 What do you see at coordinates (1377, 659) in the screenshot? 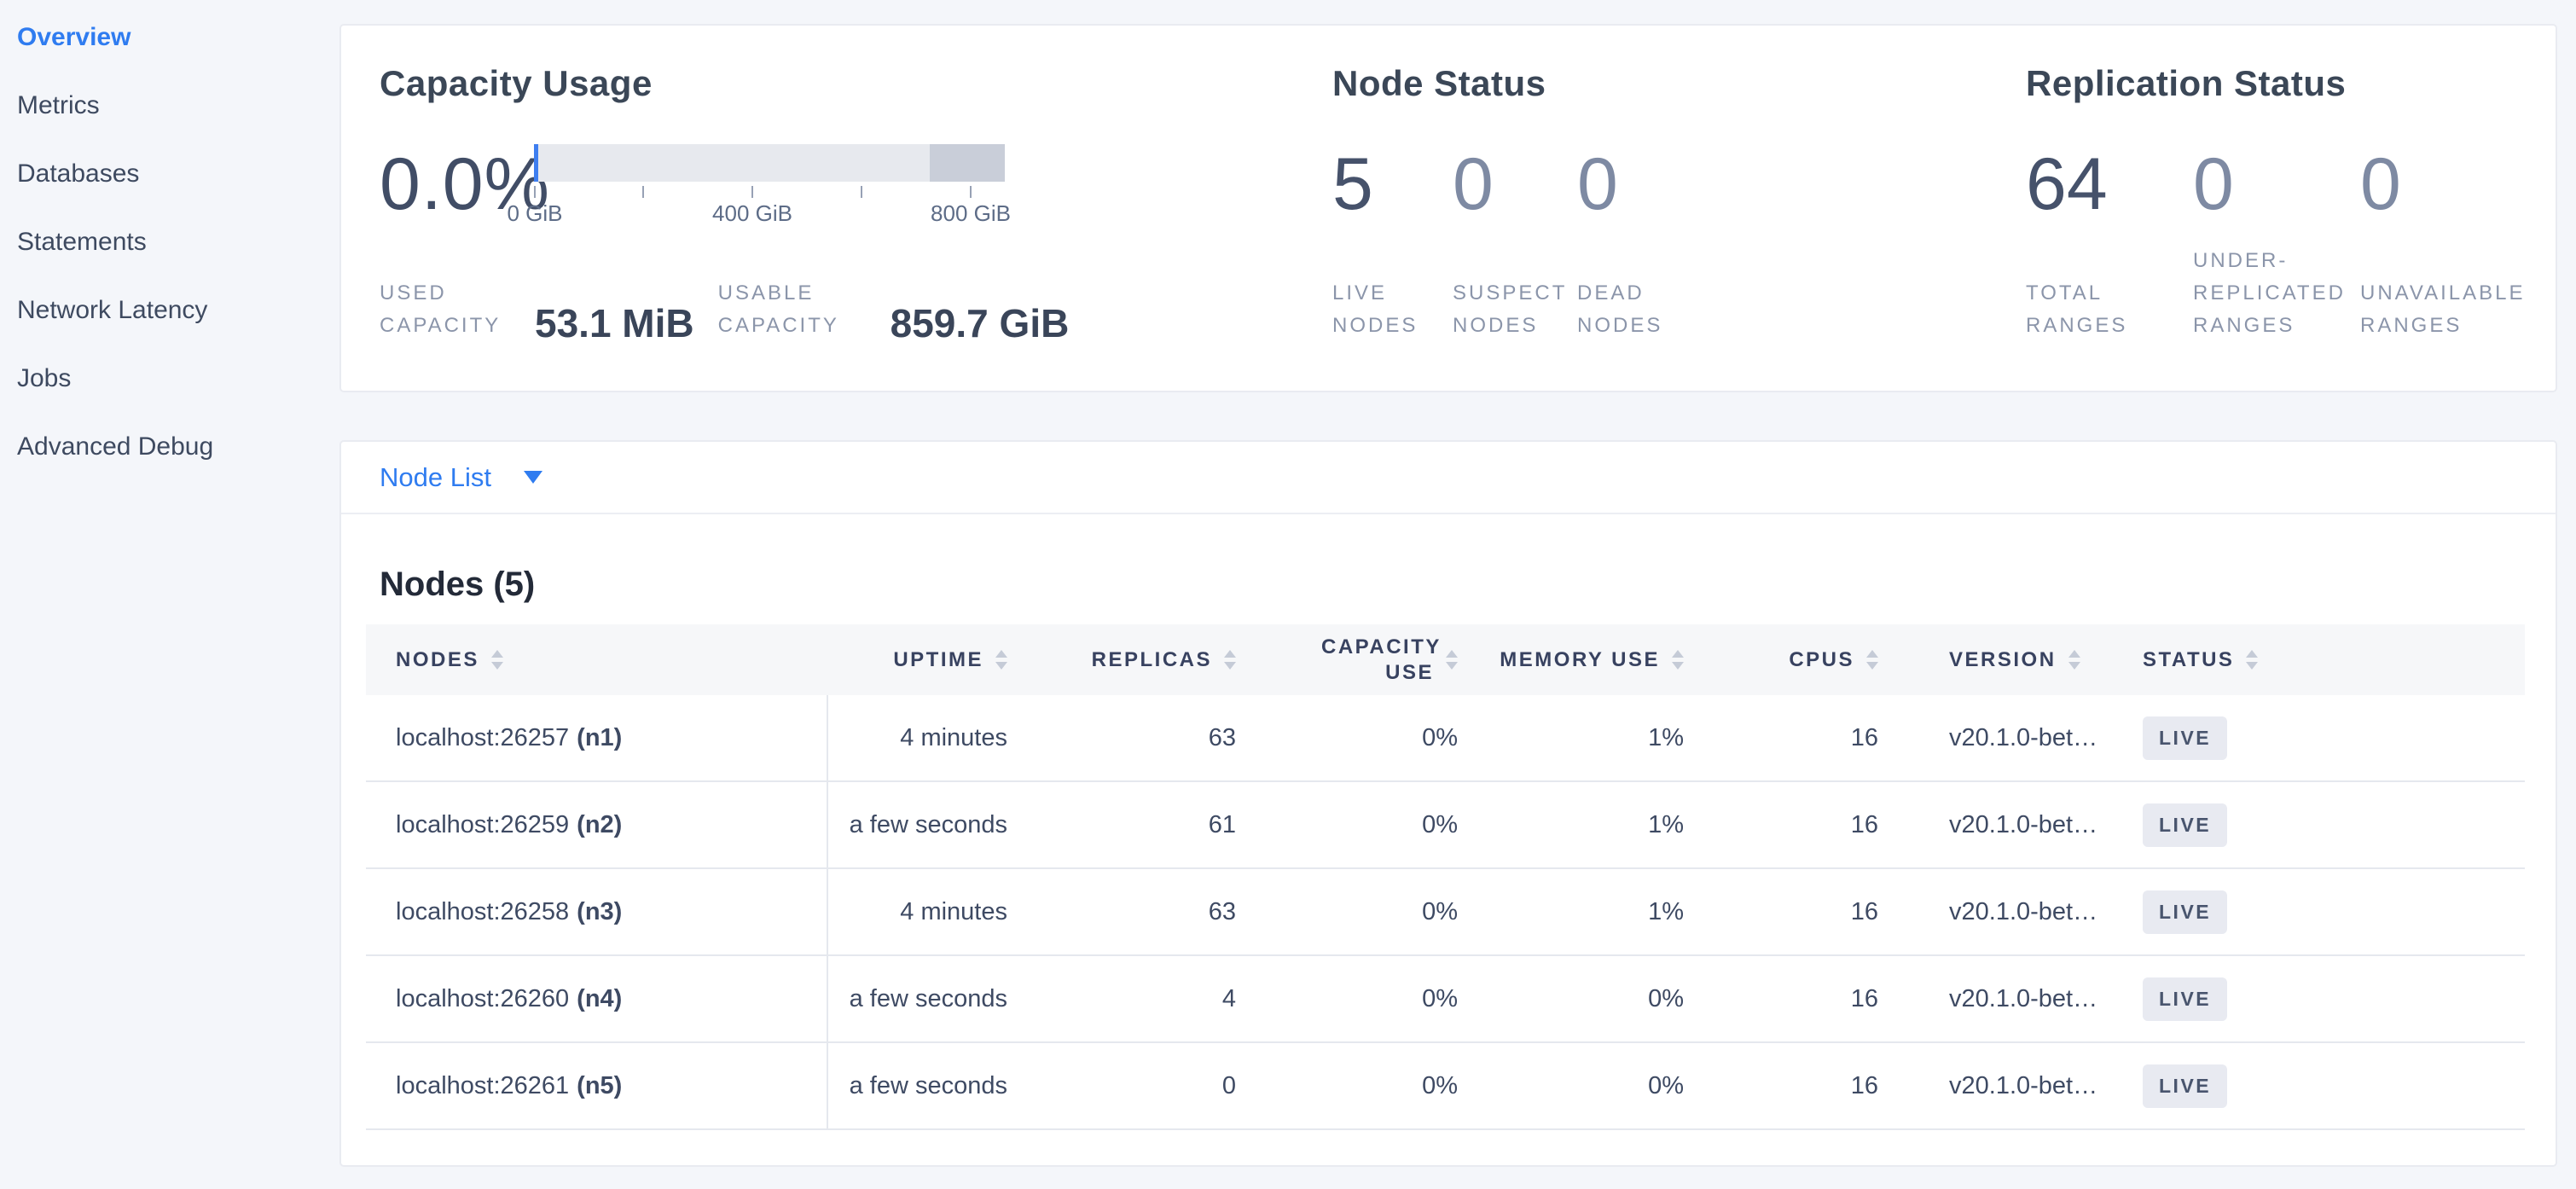
I see `column-header-capacity-use: CAPACITY USE` at bounding box center [1377, 659].